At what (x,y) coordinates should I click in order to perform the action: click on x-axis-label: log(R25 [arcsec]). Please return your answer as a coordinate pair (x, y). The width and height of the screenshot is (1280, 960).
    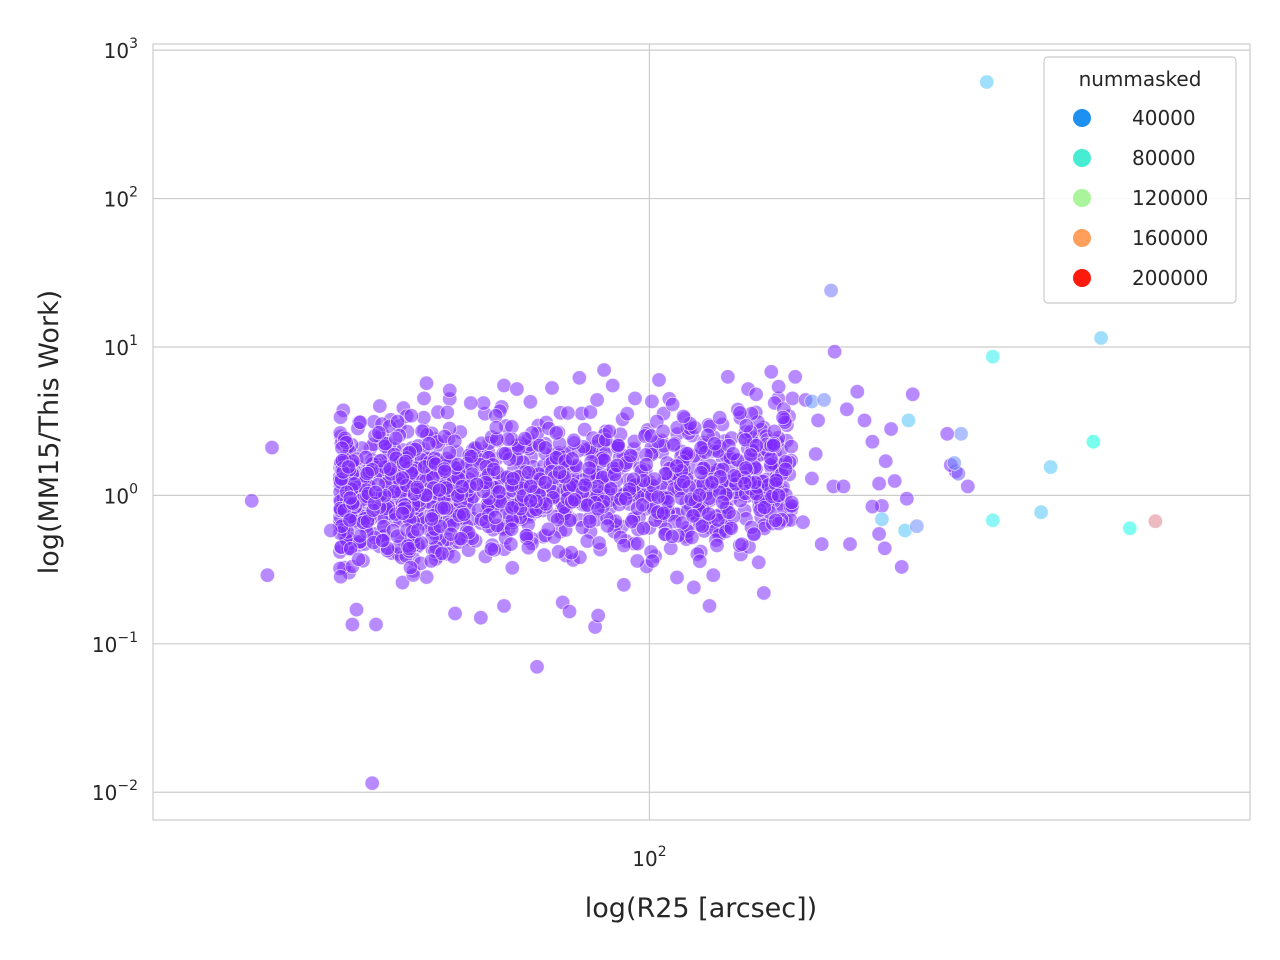
    Looking at the image, I should click on (701, 908).